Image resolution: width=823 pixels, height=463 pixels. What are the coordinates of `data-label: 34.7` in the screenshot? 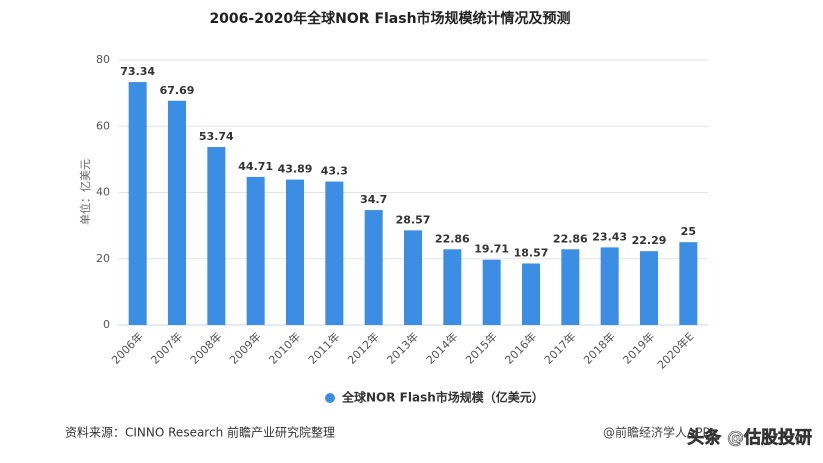 It's located at (373, 199).